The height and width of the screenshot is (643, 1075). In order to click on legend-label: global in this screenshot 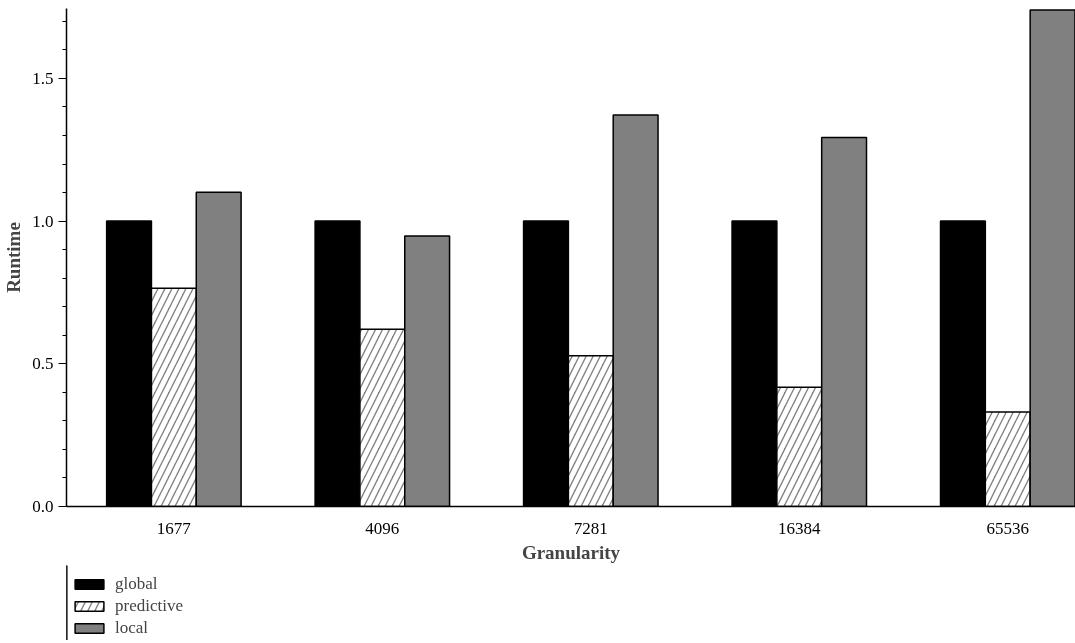, I will do `click(136, 584)`.